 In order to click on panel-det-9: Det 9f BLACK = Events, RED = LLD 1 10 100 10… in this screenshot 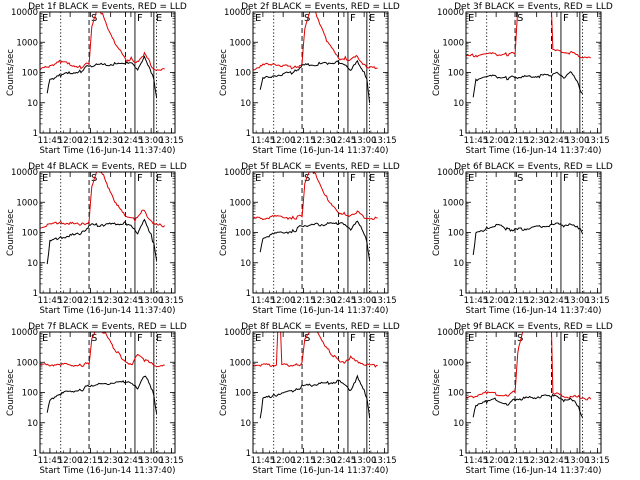, I will do `click(522, 399)`.